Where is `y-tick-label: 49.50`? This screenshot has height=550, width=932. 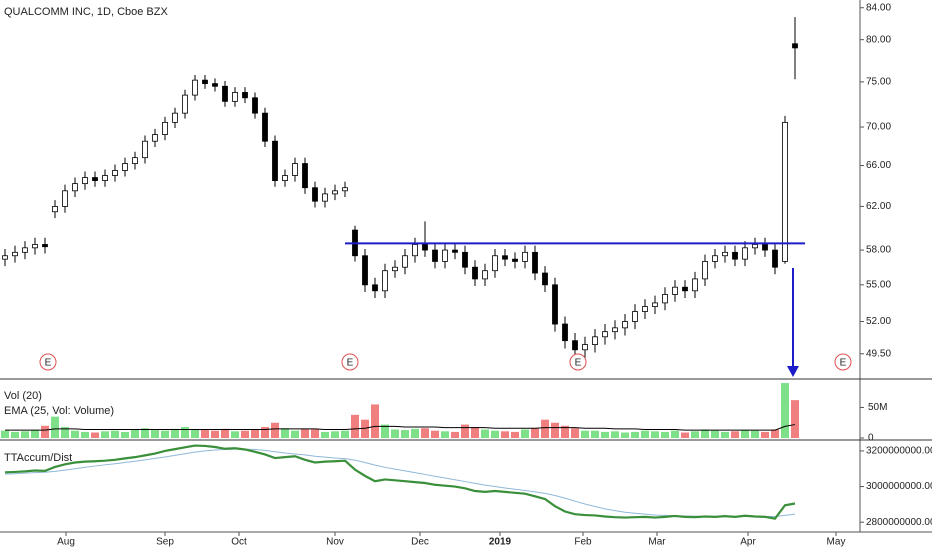 y-tick-label: 49.50 is located at coordinates (878, 353).